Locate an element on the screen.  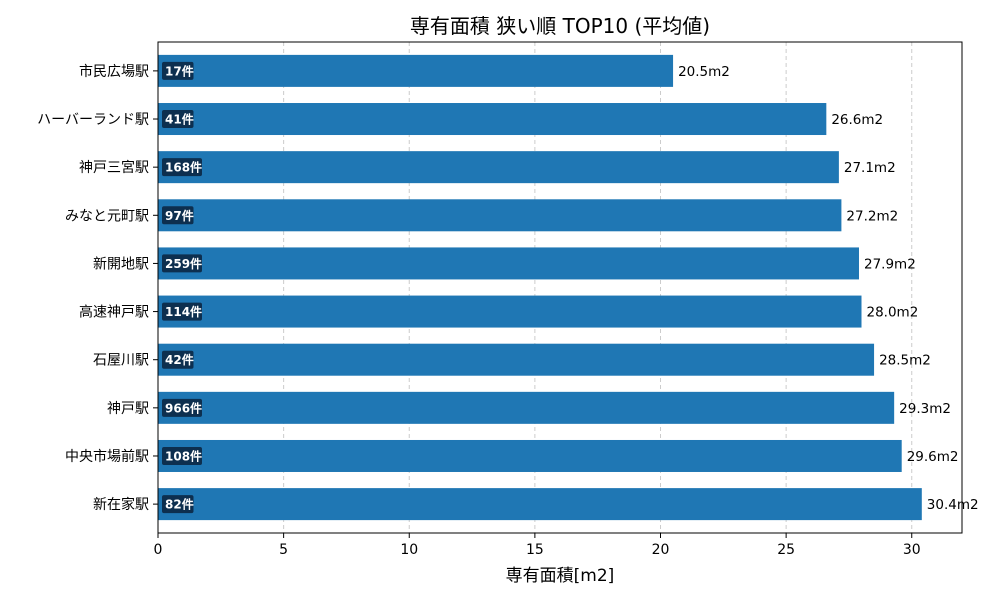
value-label: 27.1m2 is located at coordinates (870, 168).